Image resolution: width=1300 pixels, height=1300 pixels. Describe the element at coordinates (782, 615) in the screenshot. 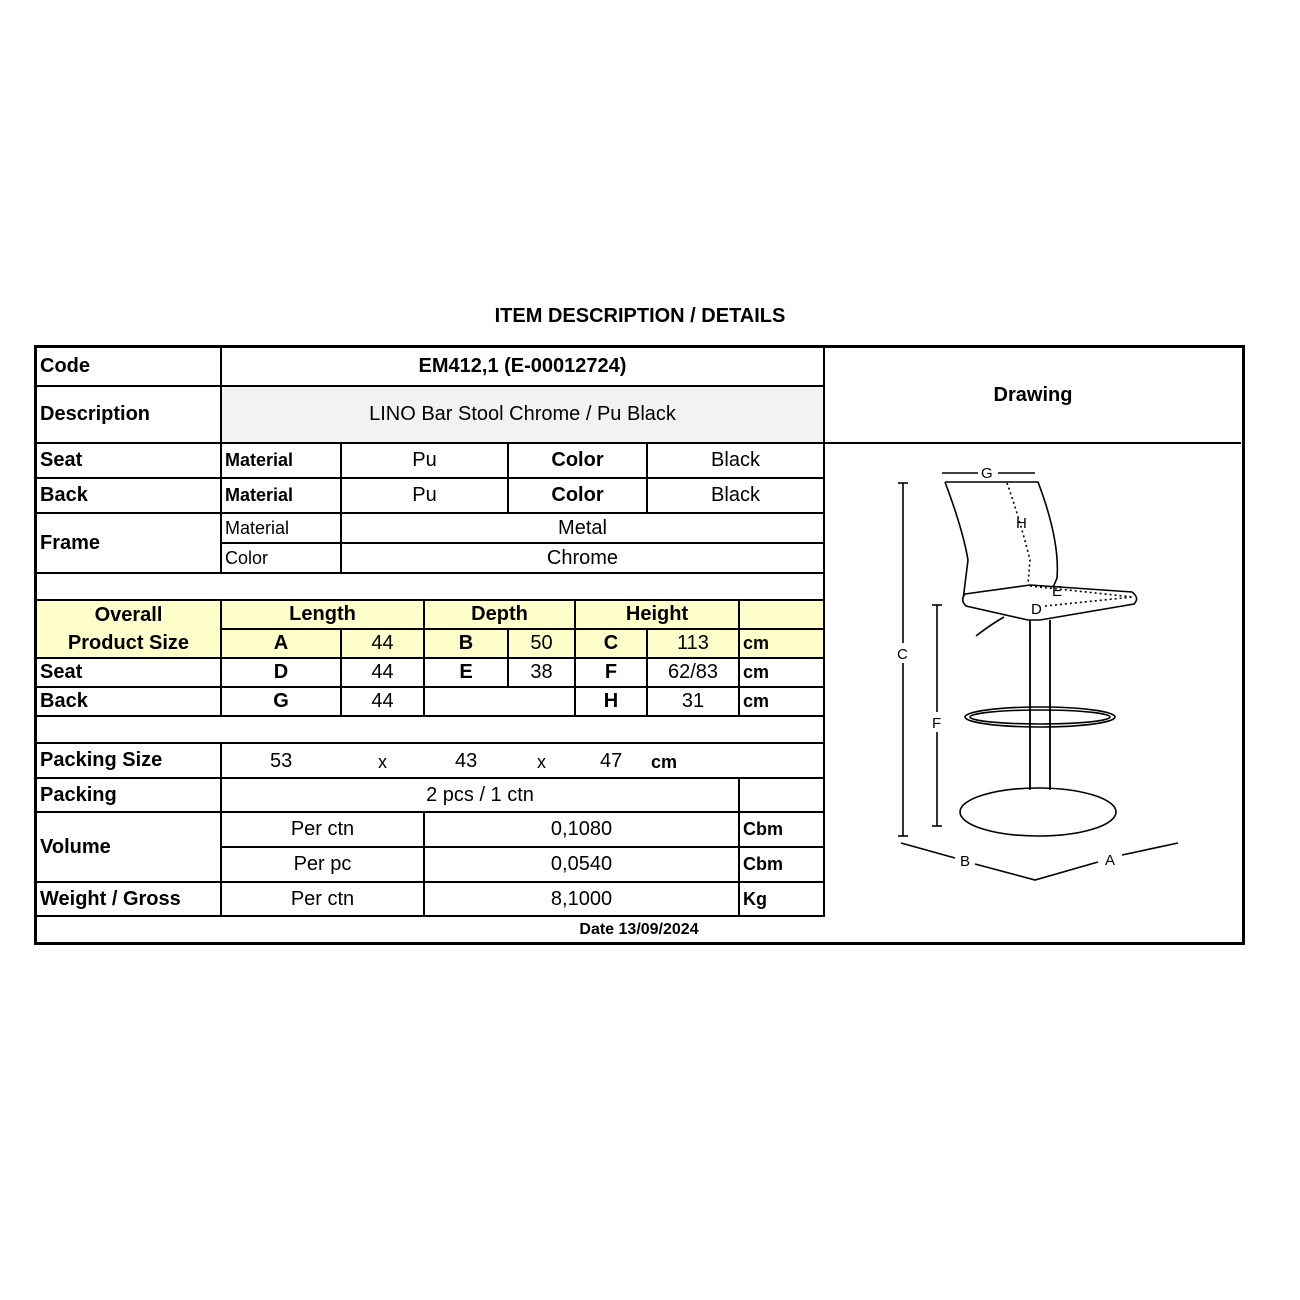

I see `unit-header` at that location.